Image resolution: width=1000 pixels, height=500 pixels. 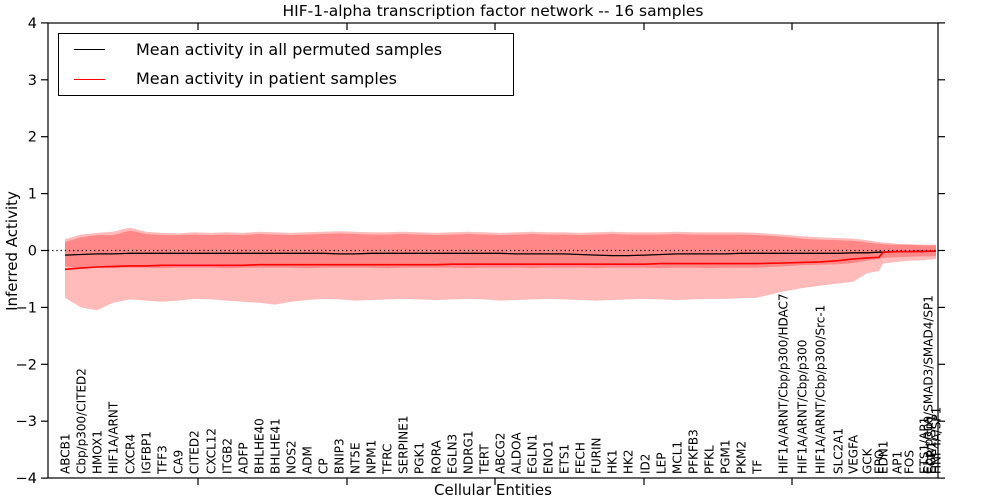 I want to click on x-tick-label: ADFP, so click(x=244, y=458).